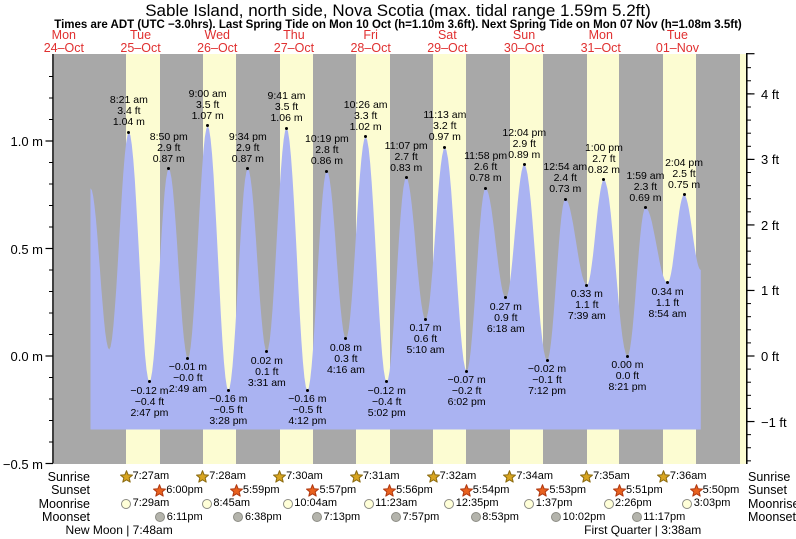 This screenshot has height=539, width=796. What do you see at coordinates (247, 136) in the screenshot?
I see `tide-high-label-line: 9:34 pm` at bounding box center [247, 136].